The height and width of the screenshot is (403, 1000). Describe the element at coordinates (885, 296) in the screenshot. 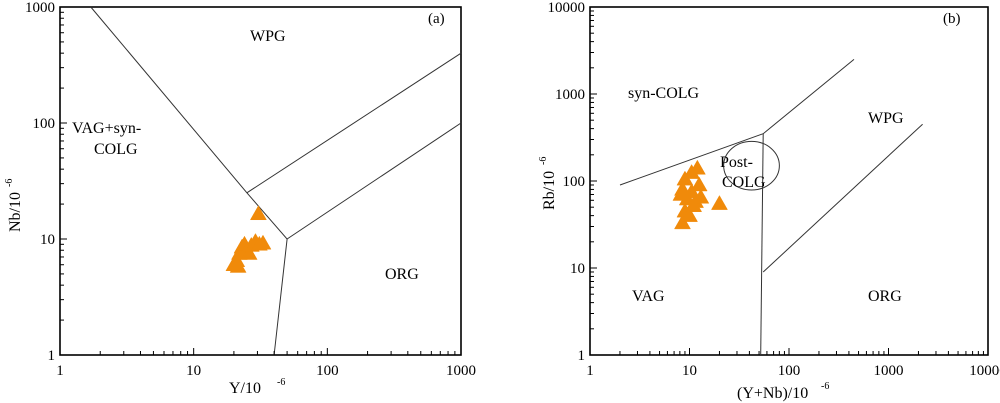

I see `panel-b-field-org: ORG` at that location.